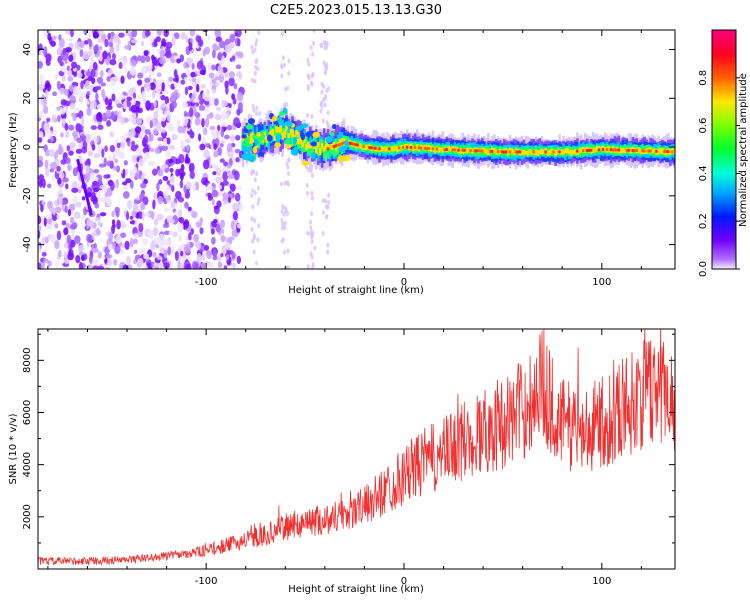  What do you see at coordinates (206, 581) in the screenshot?
I see `x-tick-label: -100` at bounding box center [206, 581].